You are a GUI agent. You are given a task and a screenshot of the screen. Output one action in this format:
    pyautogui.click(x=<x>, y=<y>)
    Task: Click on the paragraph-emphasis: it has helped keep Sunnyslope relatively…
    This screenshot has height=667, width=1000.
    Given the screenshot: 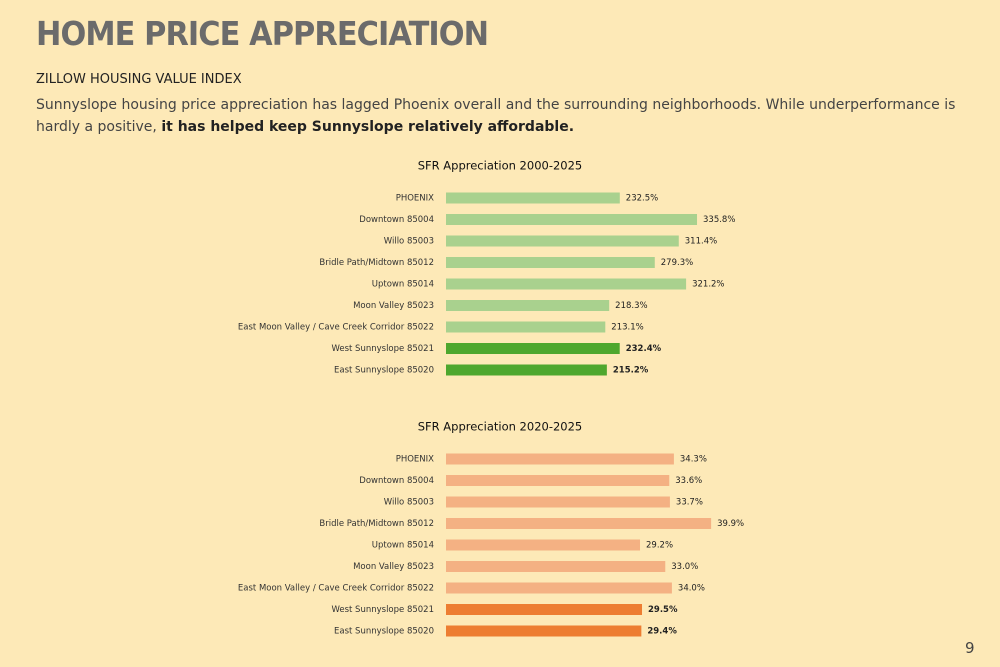 What is the action you would take?
    pyautogui.click(x=368, y=127)
    